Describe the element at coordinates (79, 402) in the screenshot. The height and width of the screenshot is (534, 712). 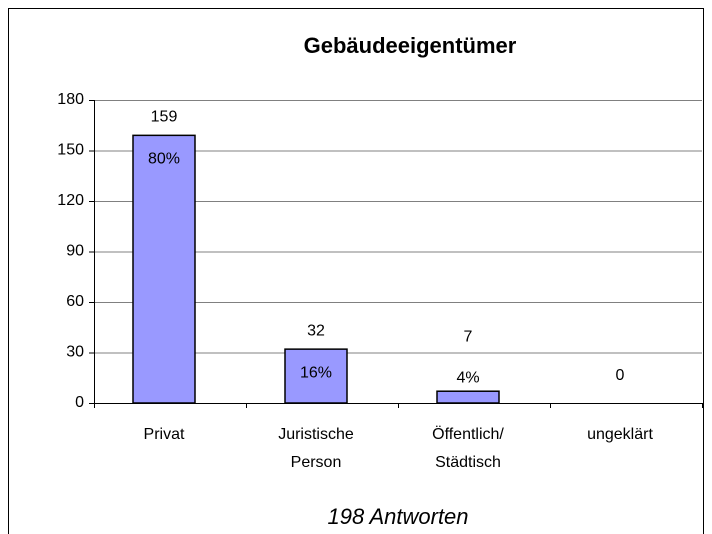
I see `y-tick-label: 0` at that location.